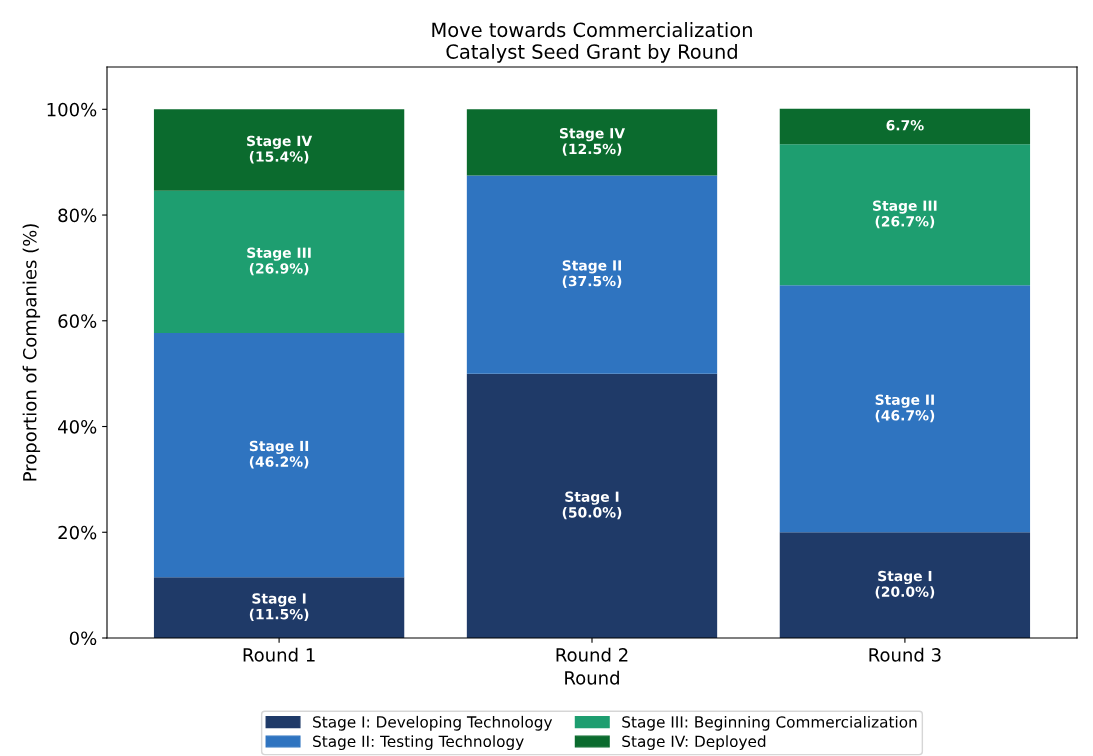 The width and height of the screenshot is (1093, 756). Describe the element at coordinates (31, 352) in the screenshot. I see `y-axis-title: Proportion of Companies (%)` at that location.